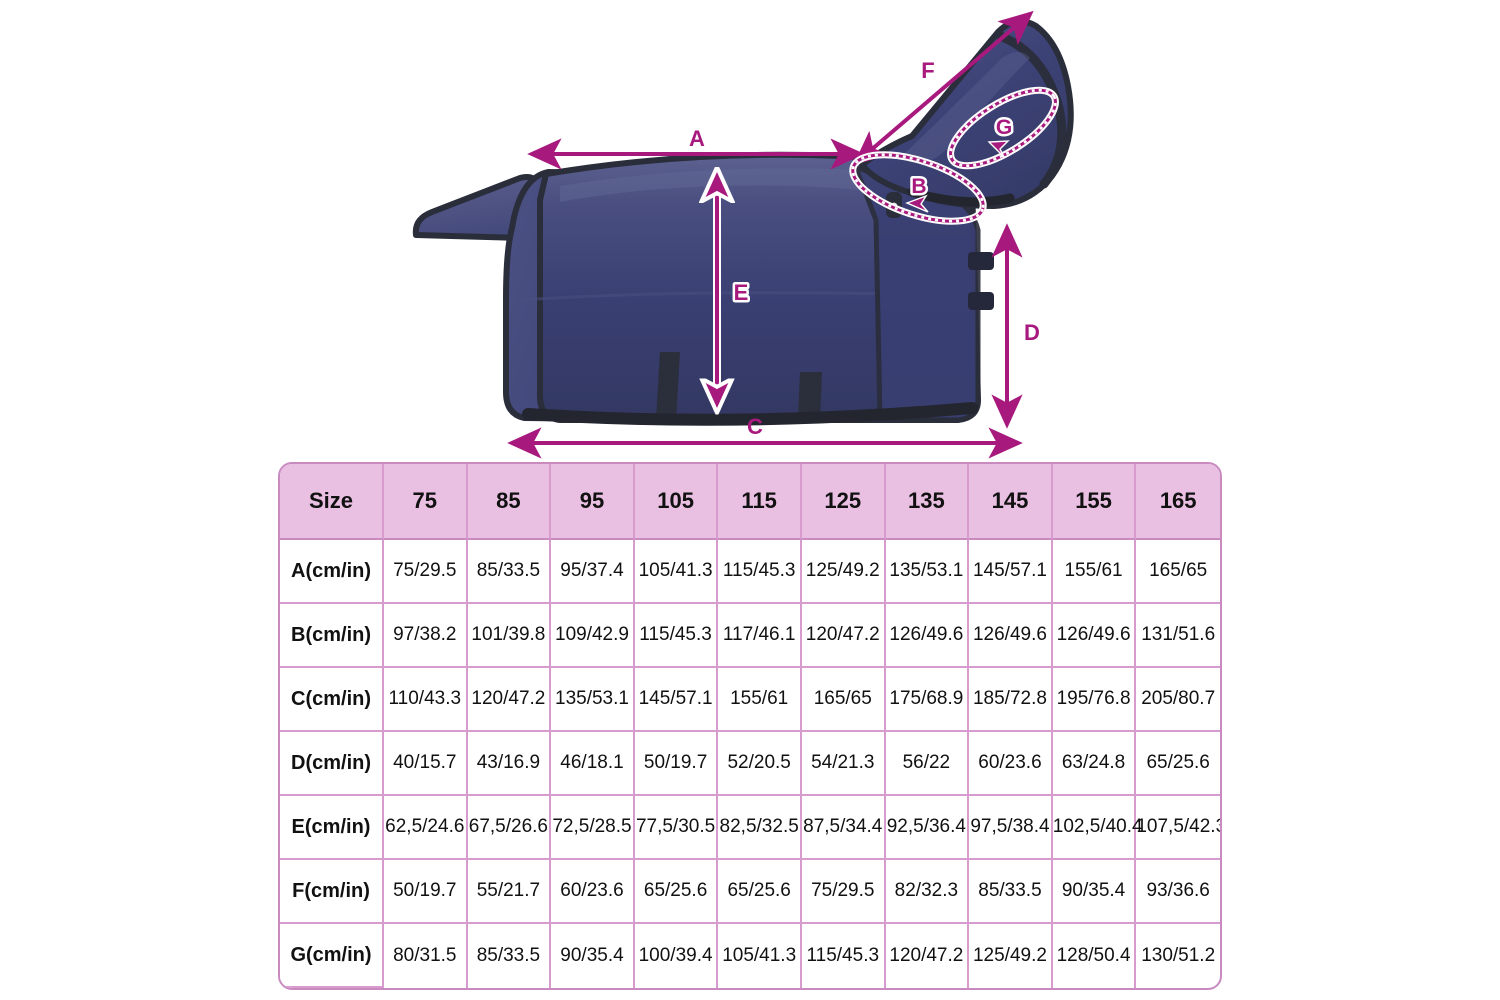 Image resolution: width=1500 pixels, height=1000 pixels. I want to click on cell-b-155: 126/49.6, so click(1094, 636).